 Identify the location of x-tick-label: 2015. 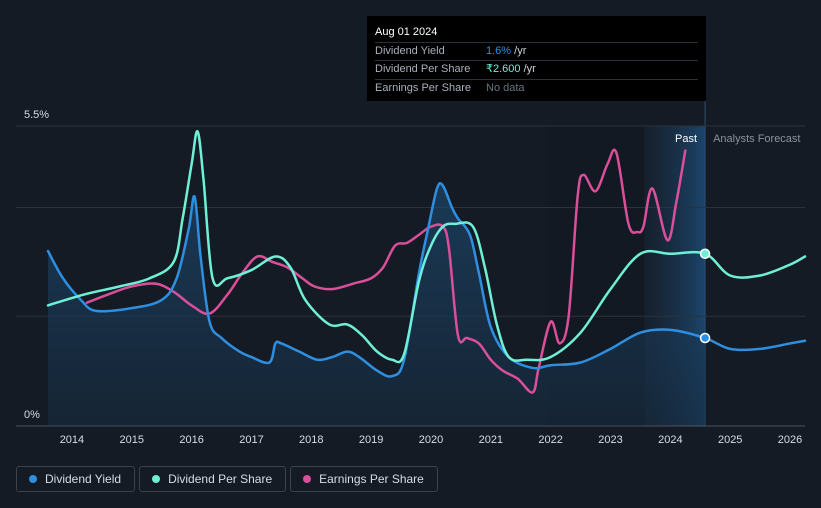
(132, 440).